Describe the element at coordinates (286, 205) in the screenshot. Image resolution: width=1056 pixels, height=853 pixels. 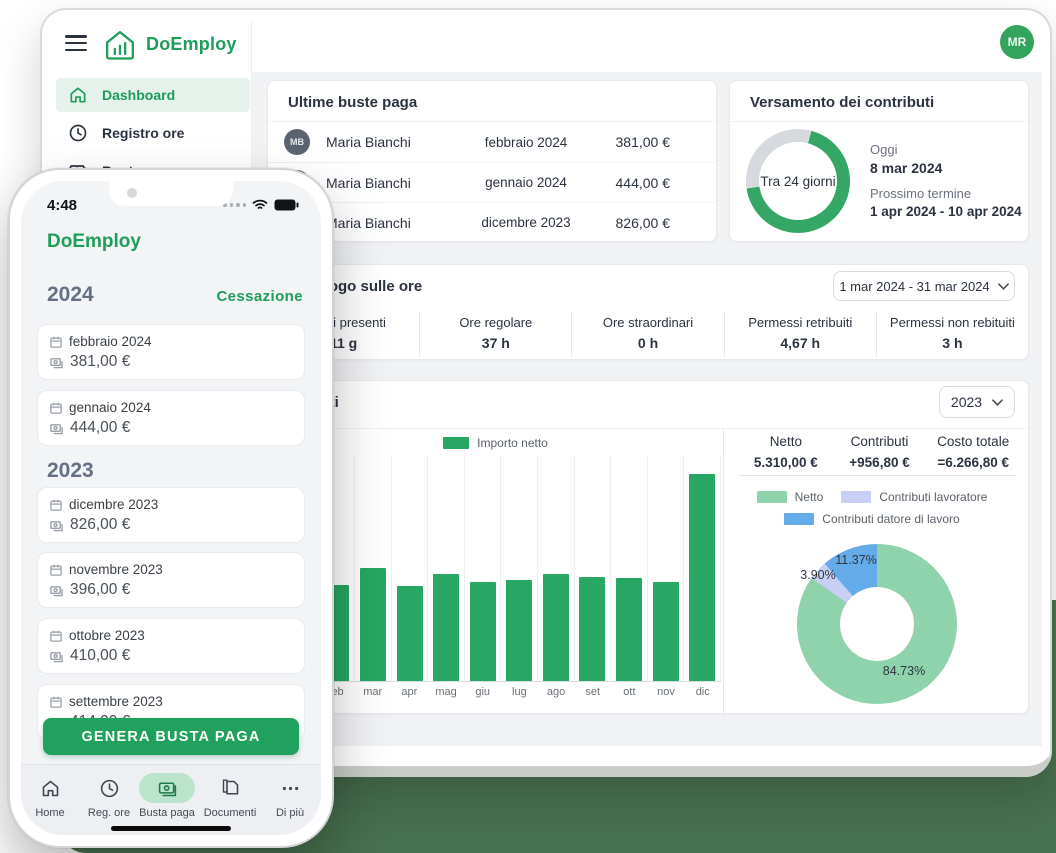
I see `battery-icon` at that location.